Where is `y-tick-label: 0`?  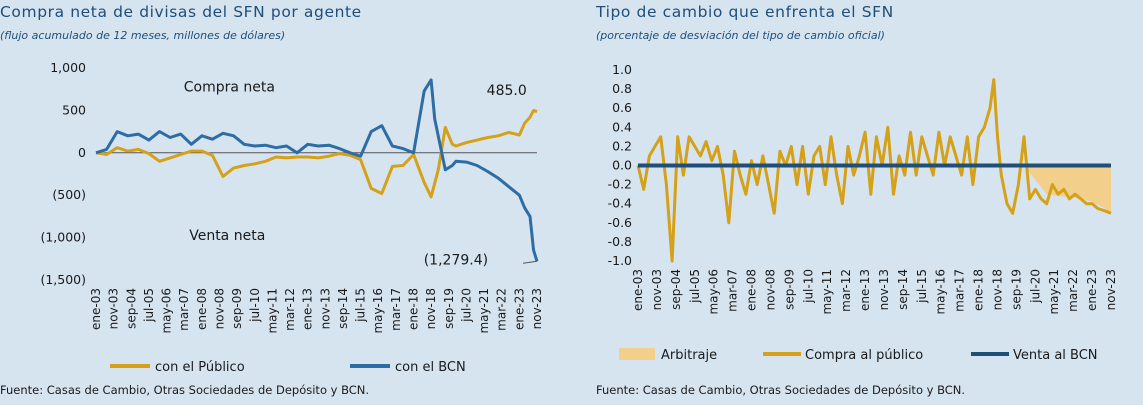 y-tick-label: 0 is located at coordinates (82, 152).